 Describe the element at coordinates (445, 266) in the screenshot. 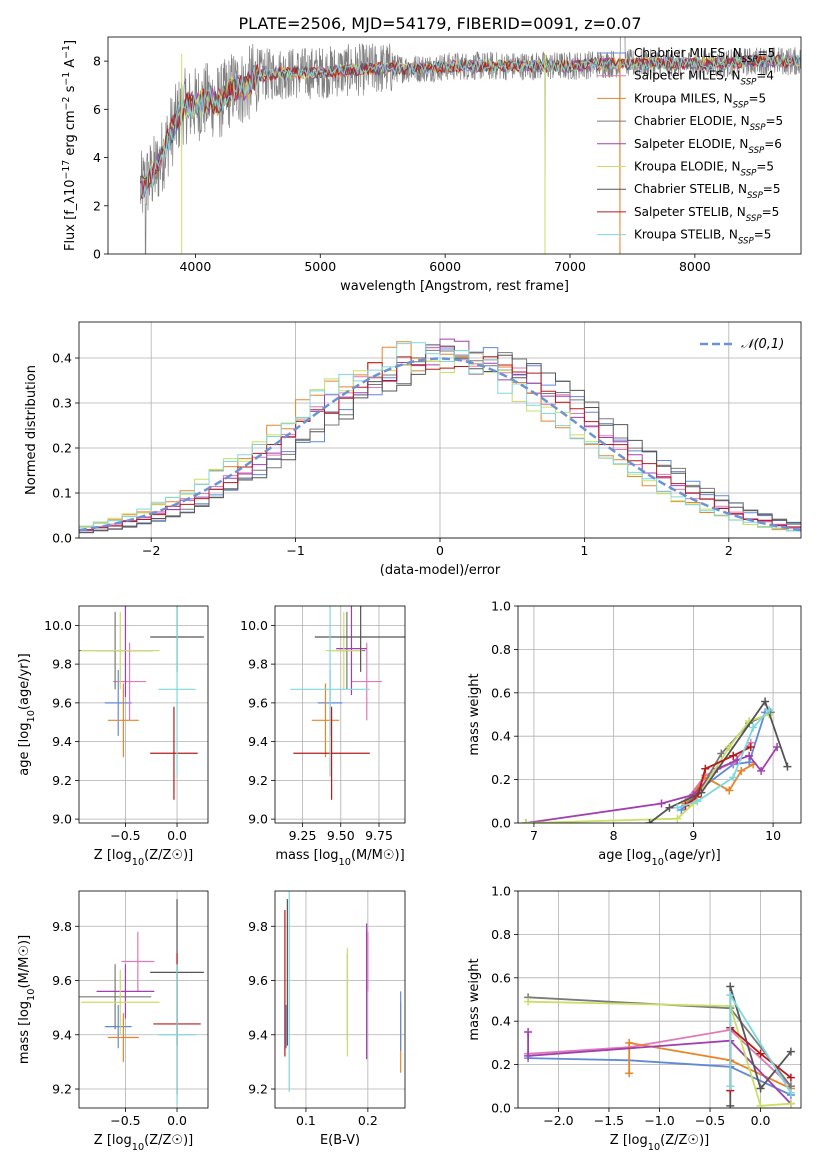

I see `x-tick-label: 6000` at that location.